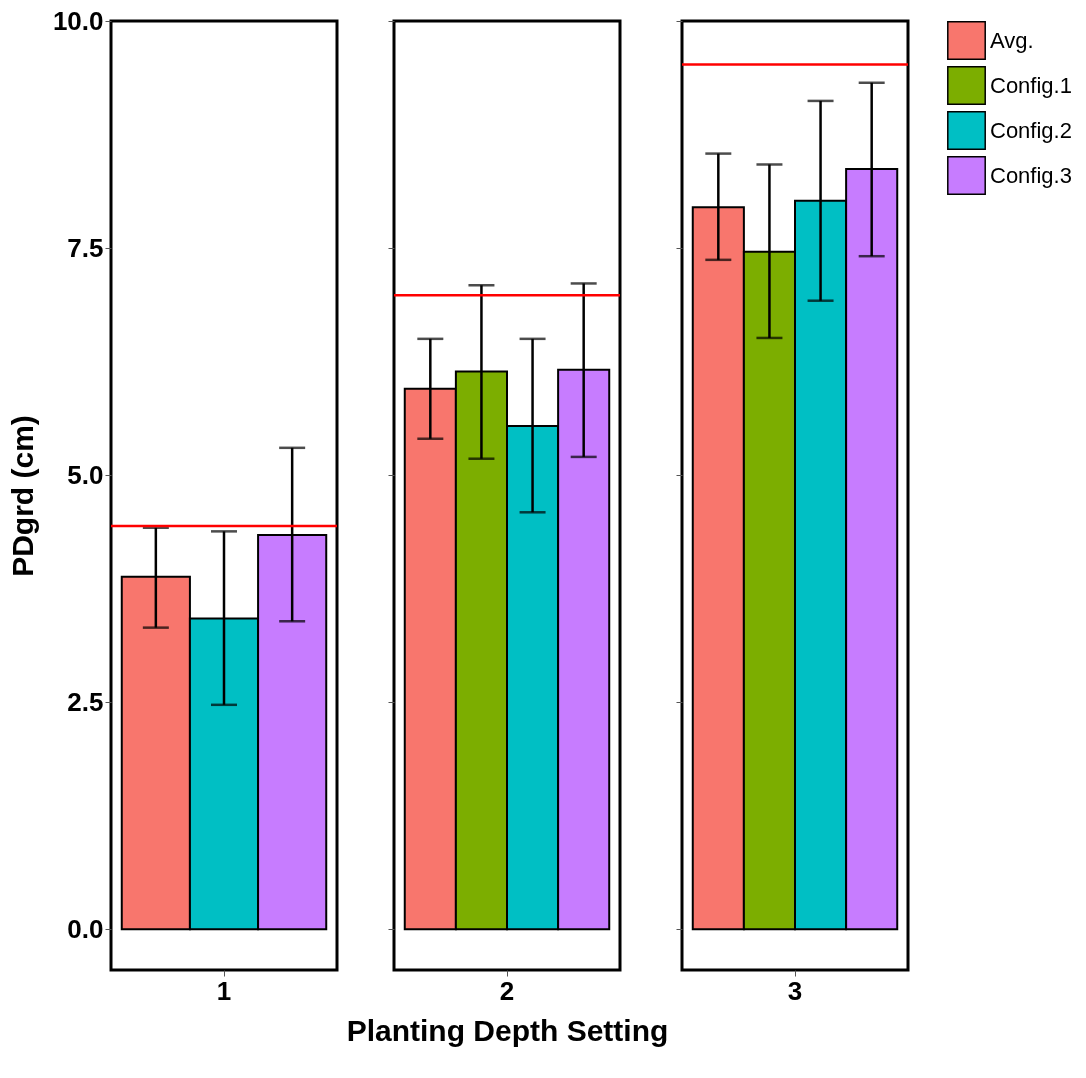 Image resolution: width=1086 pixels, height=1078 pixels. What do you see at coordinates (1031, 130) in the screenshot?
I see `legend-label: Config.2` at bounding box center [1031, 130].